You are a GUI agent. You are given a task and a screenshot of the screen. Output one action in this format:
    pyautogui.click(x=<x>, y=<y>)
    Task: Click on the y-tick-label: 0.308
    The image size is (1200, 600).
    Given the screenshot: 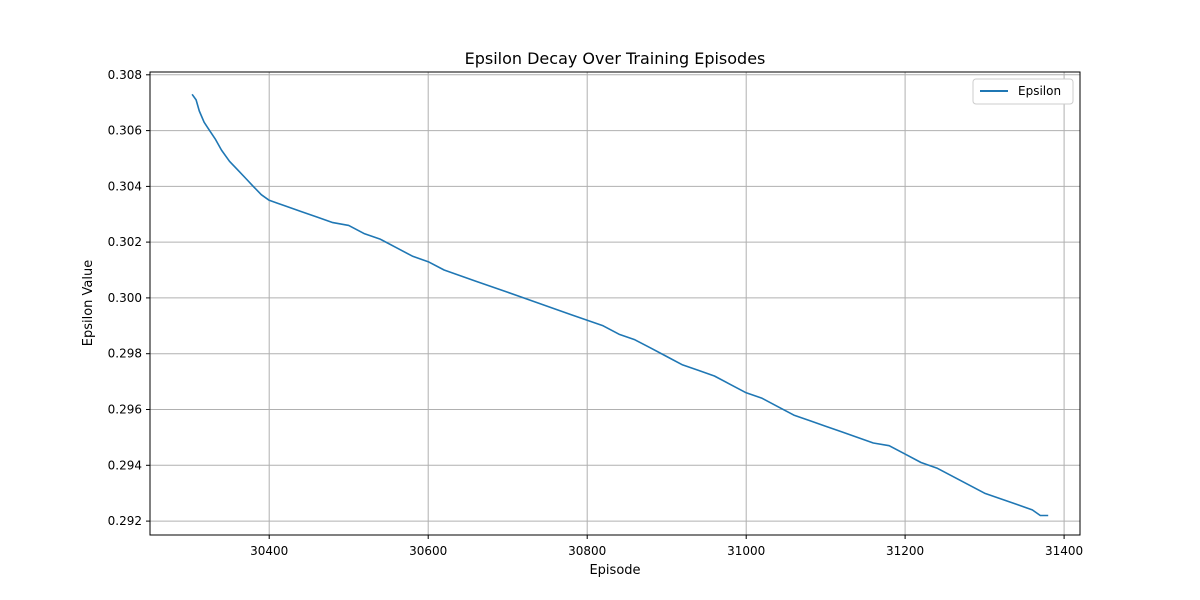 What is the action you would take?
    pyautogui.click(x=125, y=75)
    